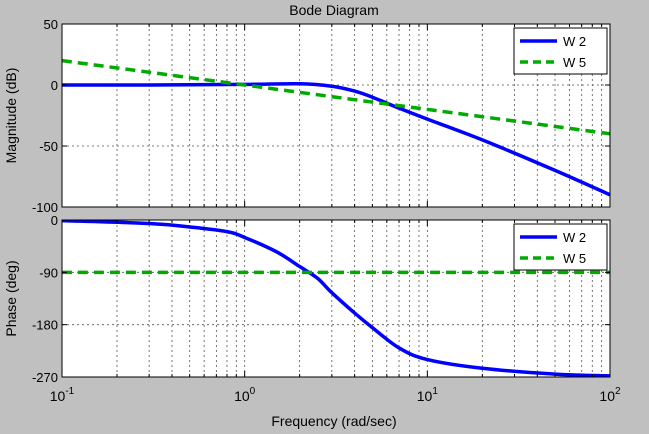  I want to click on phase-y-tick-label: 0, so click(54, 220).